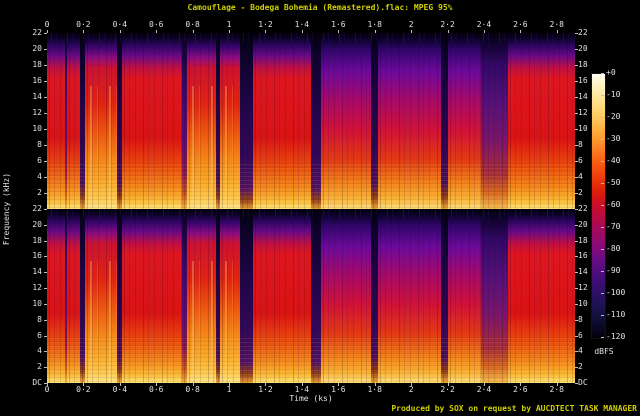  Describe the element at coordinates (556, 24) in the screenshot. I see `time-tick-label: 2·8` at that location.